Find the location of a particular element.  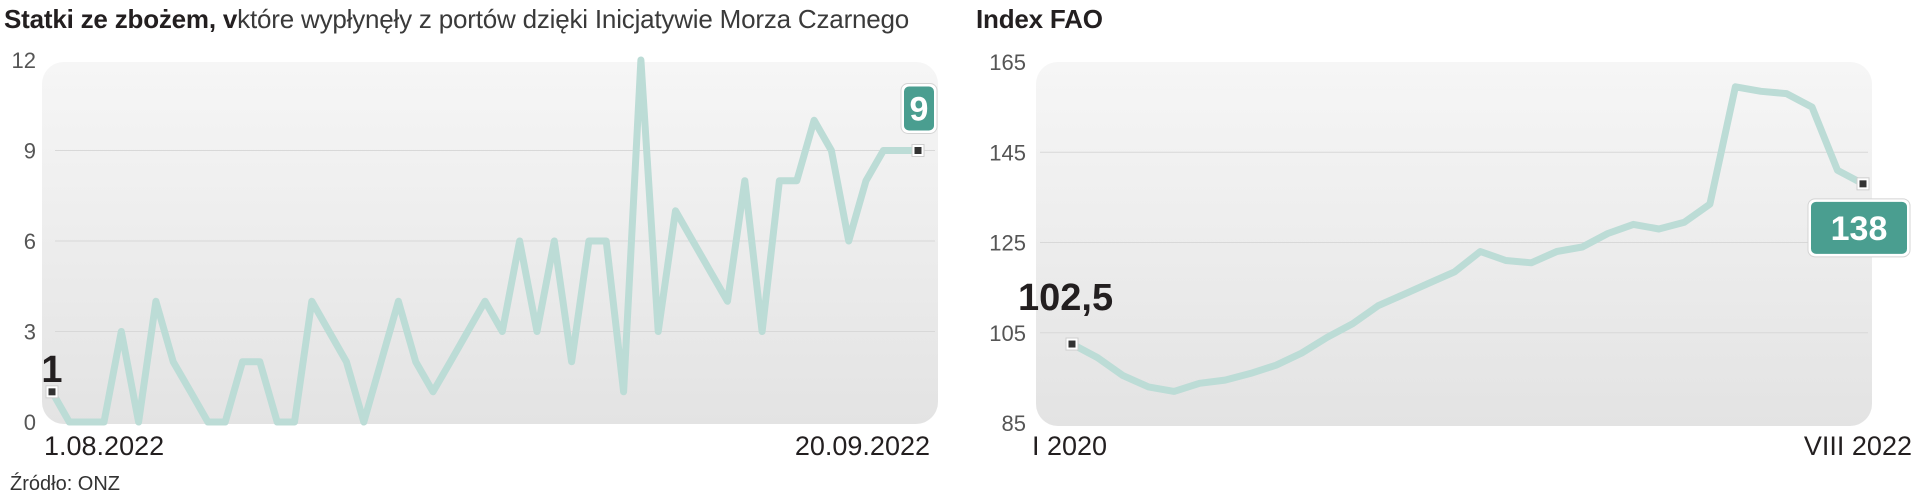

x-start-label: 1.08.2022 is located at coordinates (104, 446).